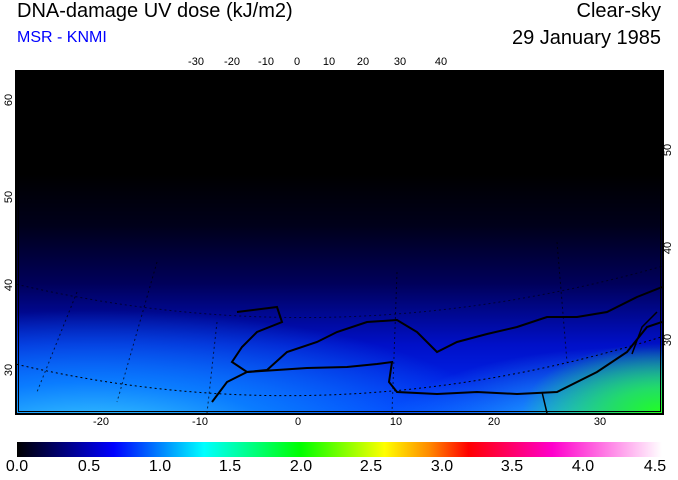 Image resolution: width=678 pixels, height=480 pixels. Describe the element at coordinates (396, 422) in the screenshot. I see `bottom-lon-tick: 10` at that location.